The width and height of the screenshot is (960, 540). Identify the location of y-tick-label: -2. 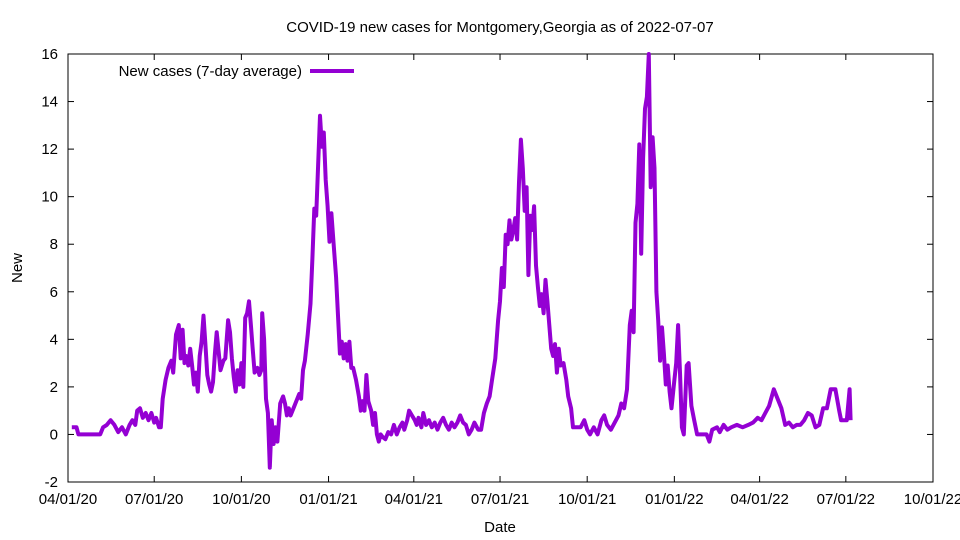
(51, 482).